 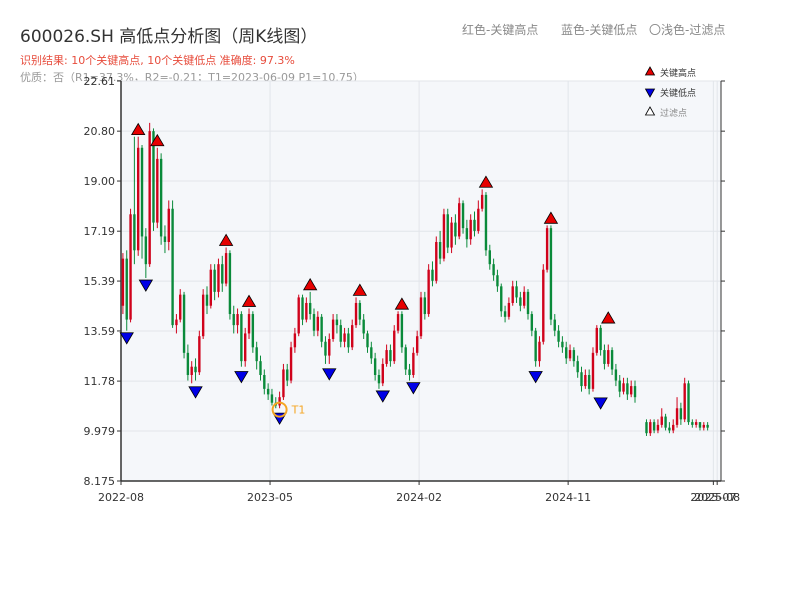 What do you see at coordinates (687, 30) in the screenshot?
I see `top-legend-light: 〇浅色-过滤点` at bounding box center [687, 30].